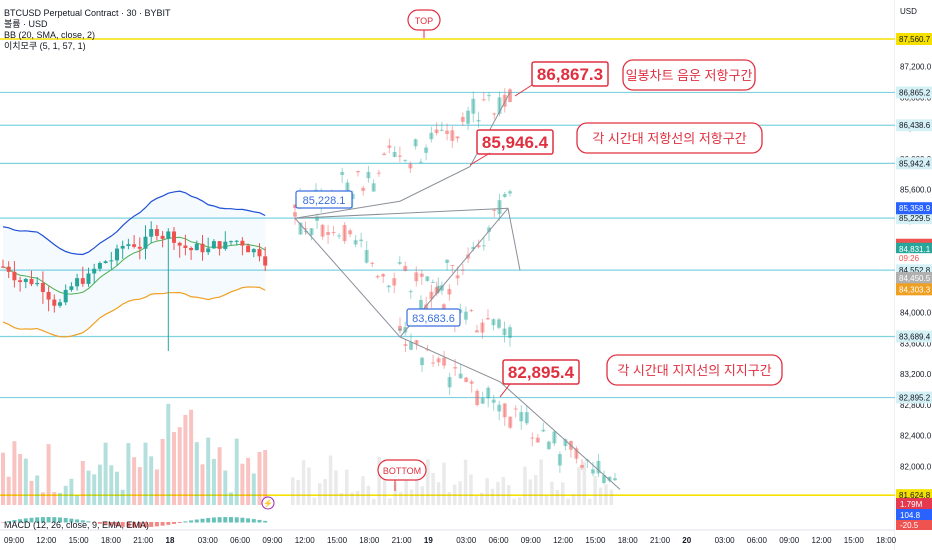  I want to click on bb-lower-line, so click(134, 312).